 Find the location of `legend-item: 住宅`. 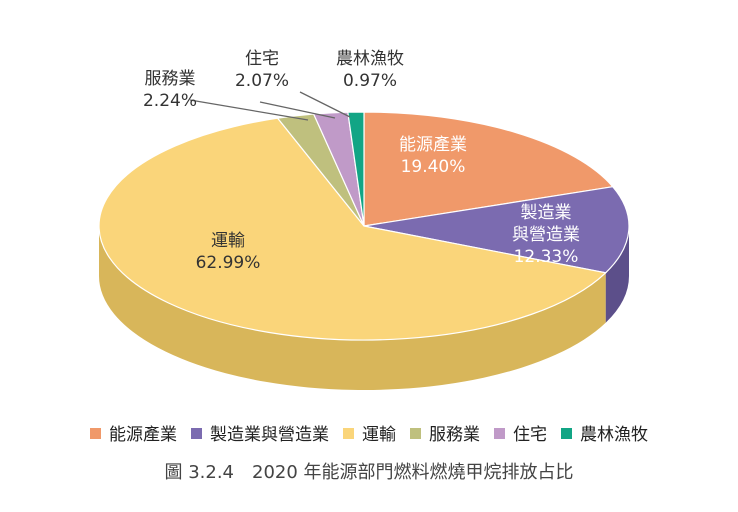

legend-item: 住宅 is located at coordinates (520, 435).